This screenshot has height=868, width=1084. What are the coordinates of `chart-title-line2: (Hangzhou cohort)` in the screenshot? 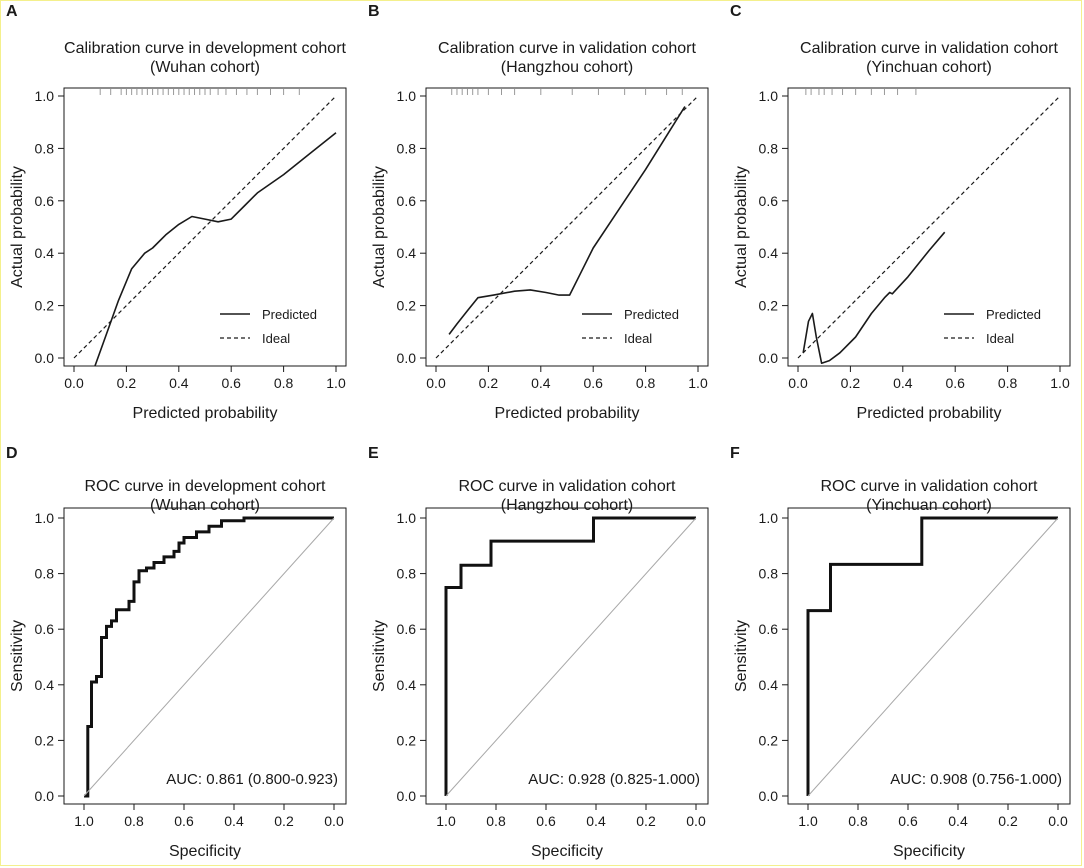 It's located at (567, 505).